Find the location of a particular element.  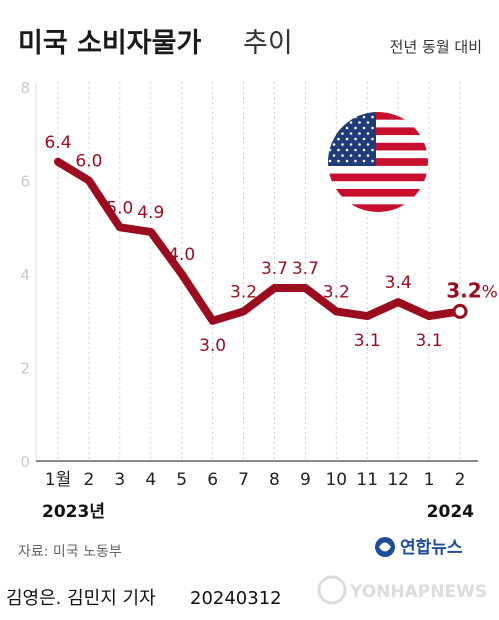

x-tick-label: 8 is located at coordinates (274, 480).